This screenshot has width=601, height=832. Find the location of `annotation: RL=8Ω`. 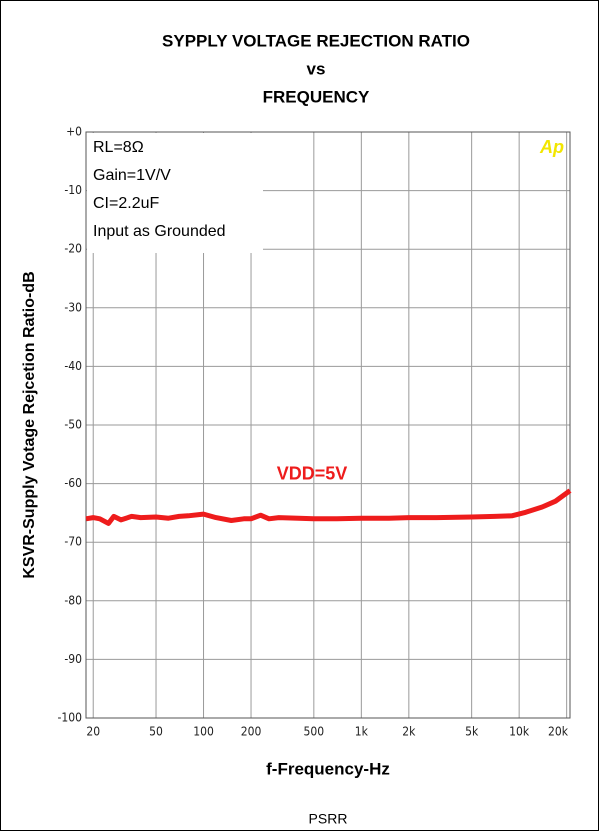

annotation: RL=8Ω is located at coordinates (118, 147).